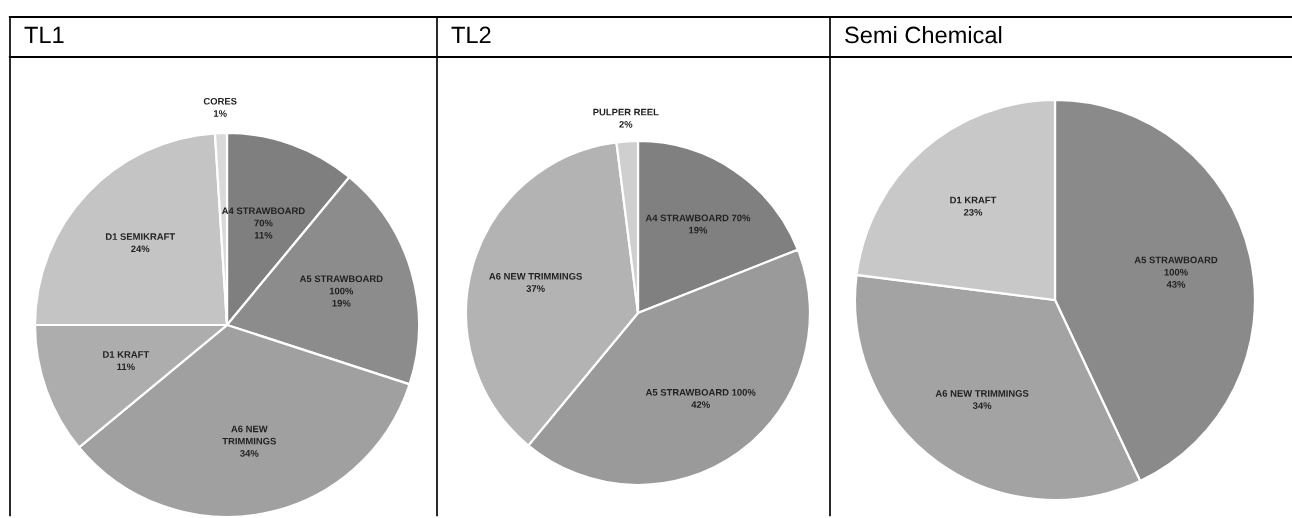 The width and height of the screenshot is (1292, 518). I want to click on slice-label: PULPER REEL, so click(626, 112).